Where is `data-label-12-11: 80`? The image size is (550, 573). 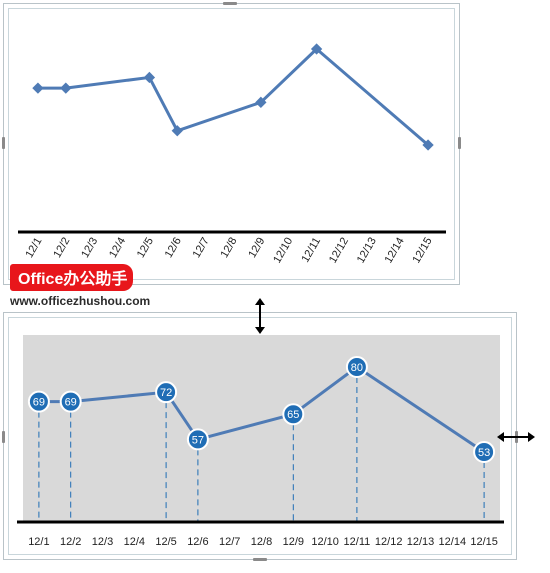
data-label-12-11: 80 is located at coordinates (357, 368).